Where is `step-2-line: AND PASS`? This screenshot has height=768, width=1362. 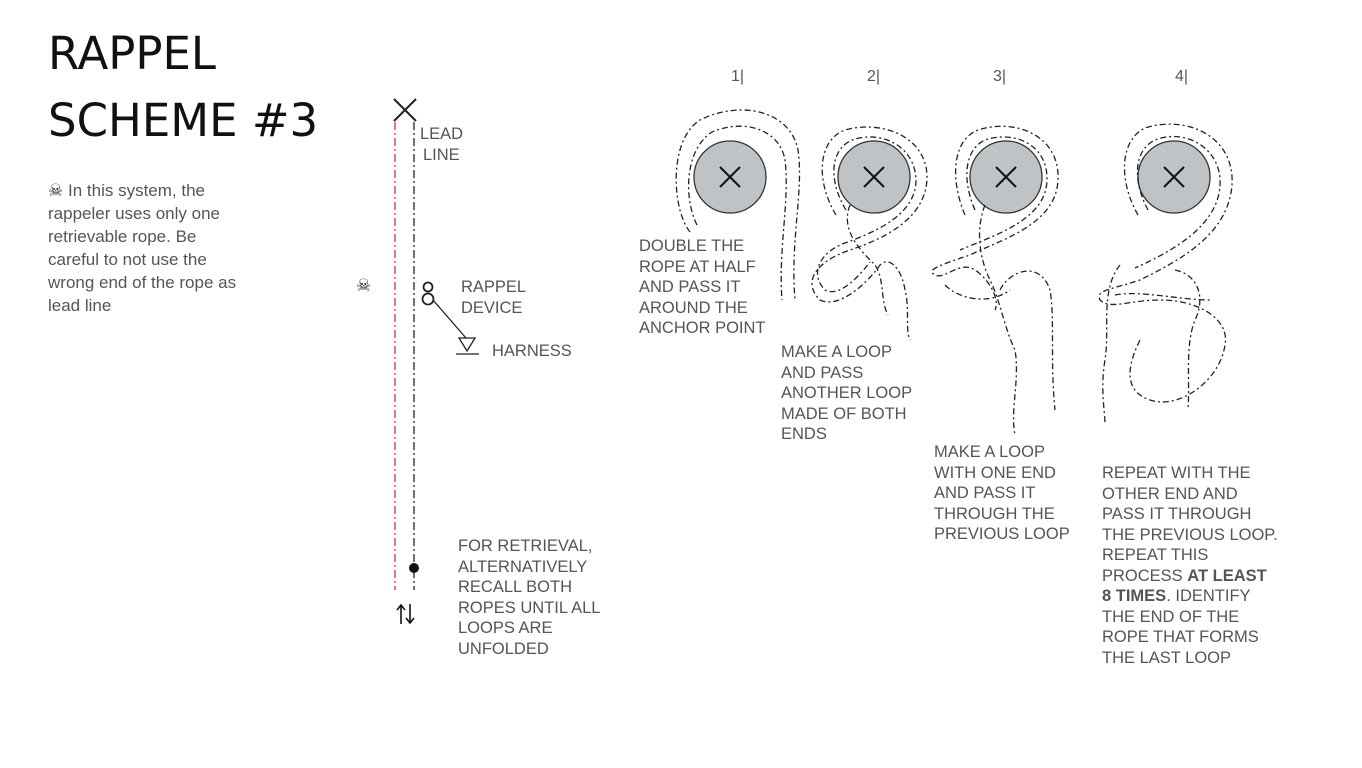 step-2-line: AND PASS is located at coordinates (822, 372).